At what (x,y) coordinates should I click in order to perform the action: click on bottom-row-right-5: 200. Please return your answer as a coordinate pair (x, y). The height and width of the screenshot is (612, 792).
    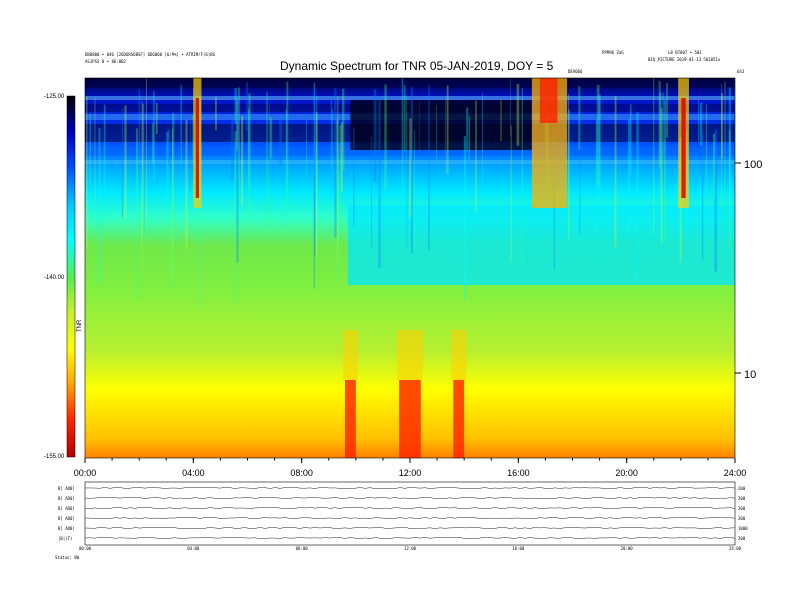
    Looking at the image, I should click on (742, 538).